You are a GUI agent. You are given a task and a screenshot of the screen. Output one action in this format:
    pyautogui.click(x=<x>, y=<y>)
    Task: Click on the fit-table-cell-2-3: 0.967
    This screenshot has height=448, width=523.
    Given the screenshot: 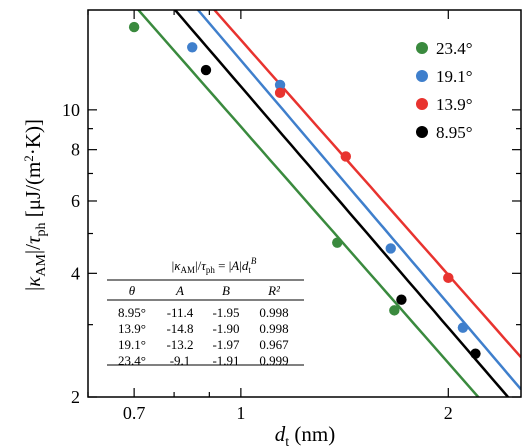 What is the action you would take?
    pyautogui.click(x=274, y=344)
    